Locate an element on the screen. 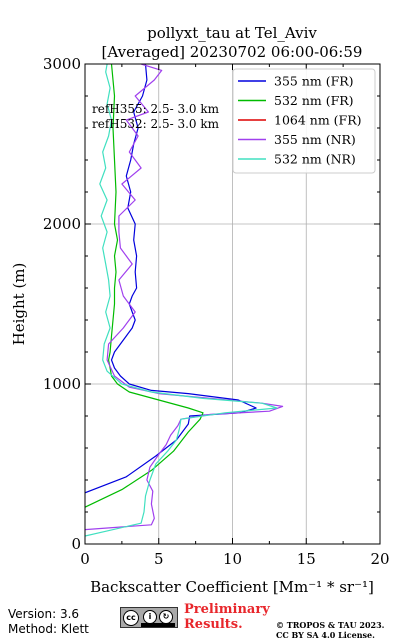  legend-box is located at coordinates (304, 121).